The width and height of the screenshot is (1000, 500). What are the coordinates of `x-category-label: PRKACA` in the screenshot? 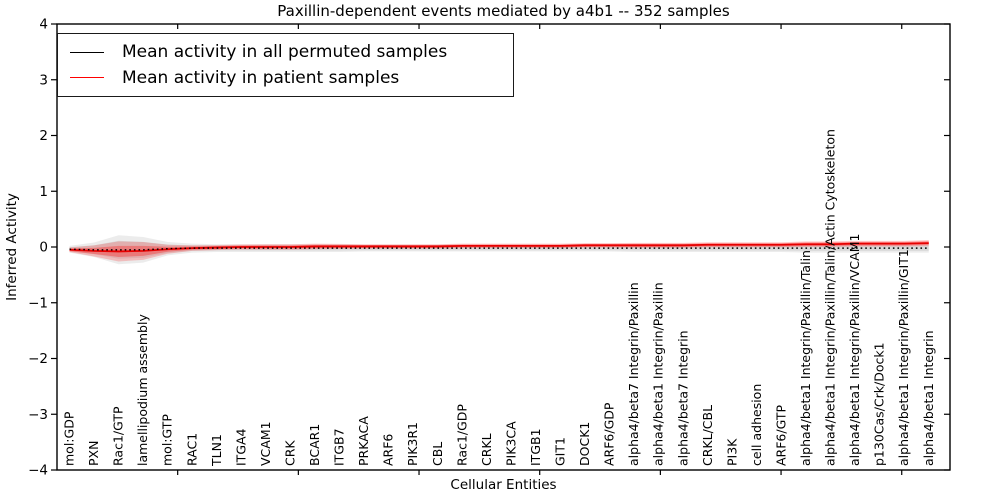 It's located at (363, 441).